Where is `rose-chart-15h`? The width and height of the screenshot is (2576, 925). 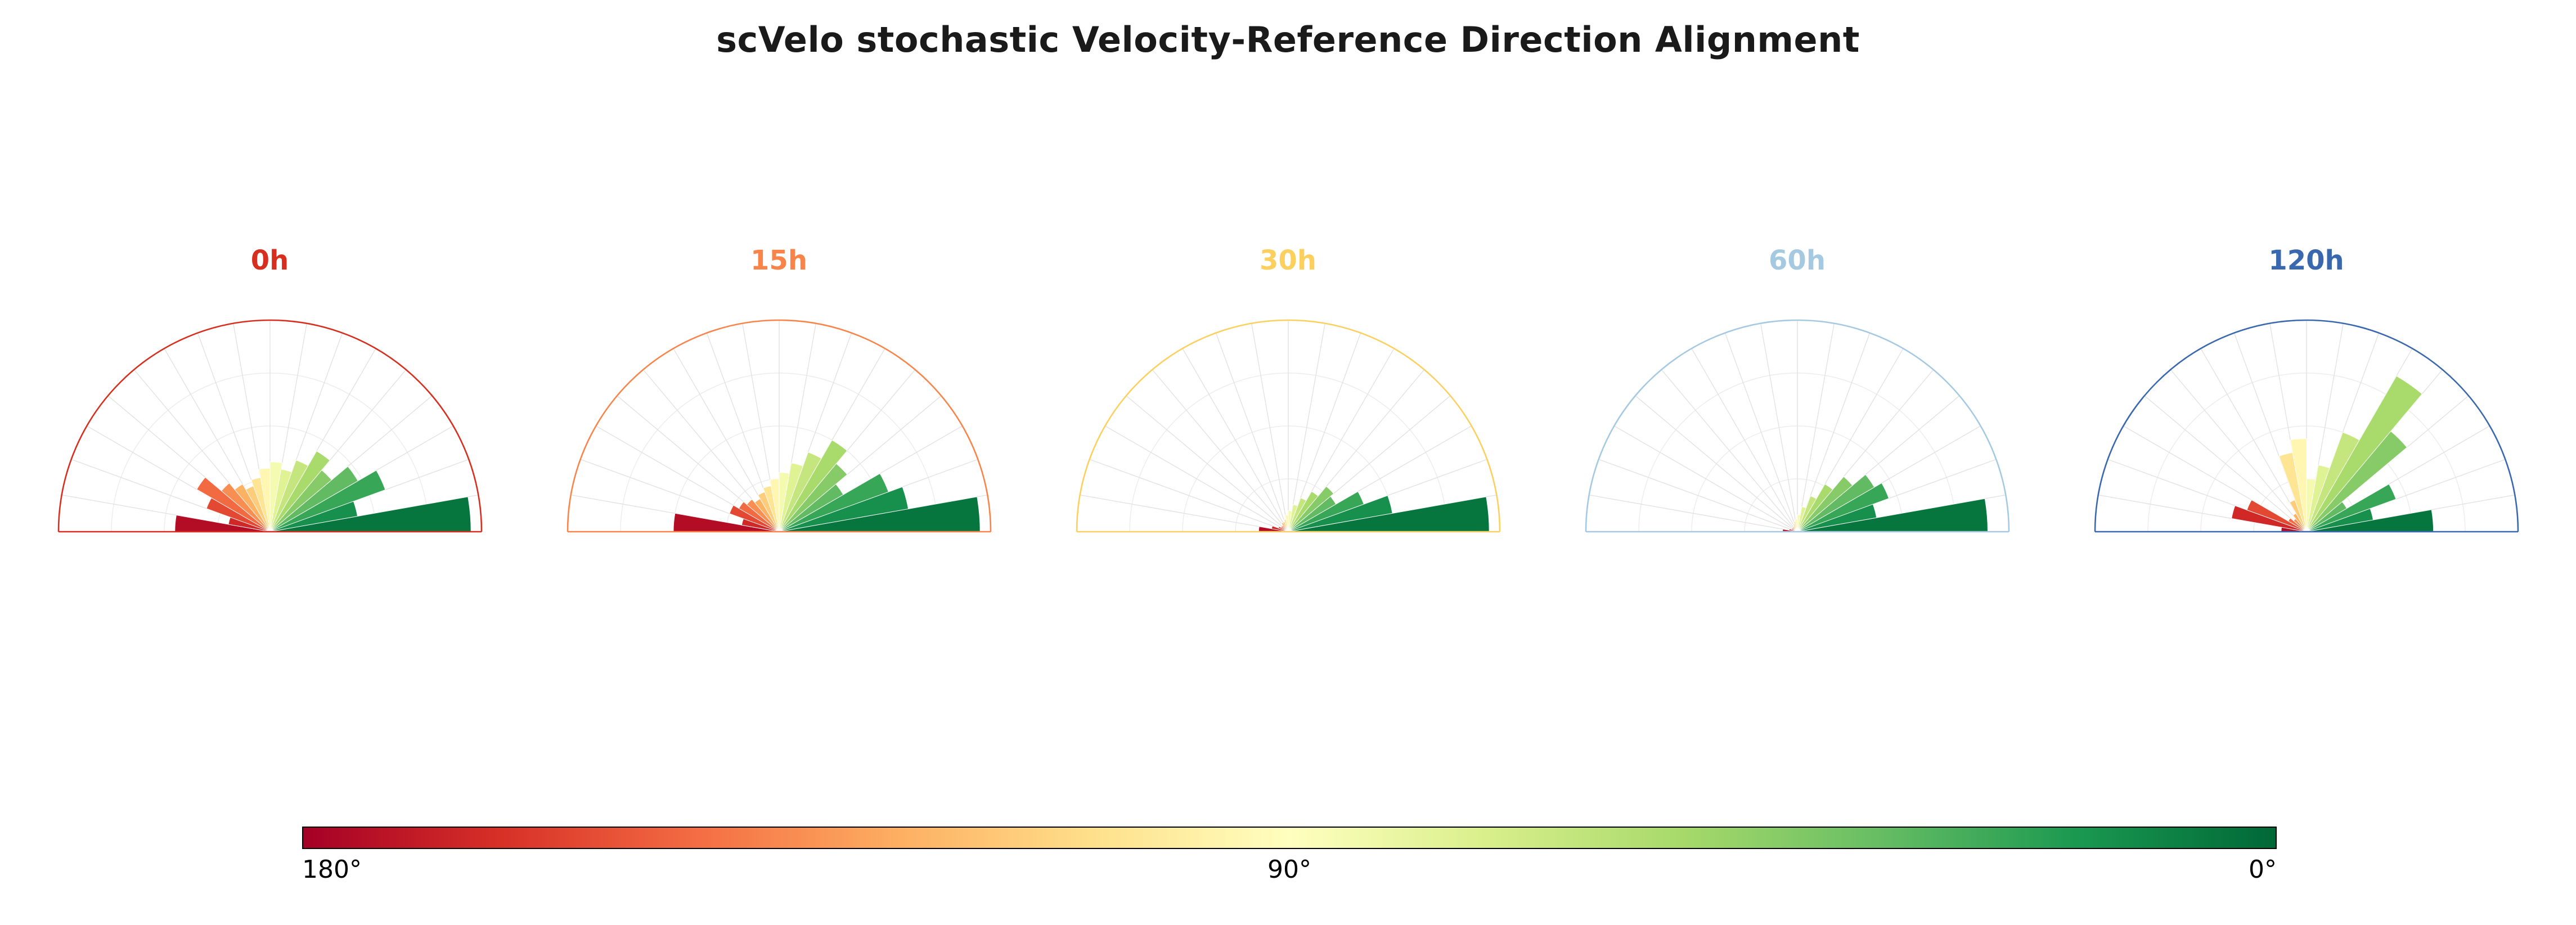
rose-chart-15h is located at coordinates (779, 426).